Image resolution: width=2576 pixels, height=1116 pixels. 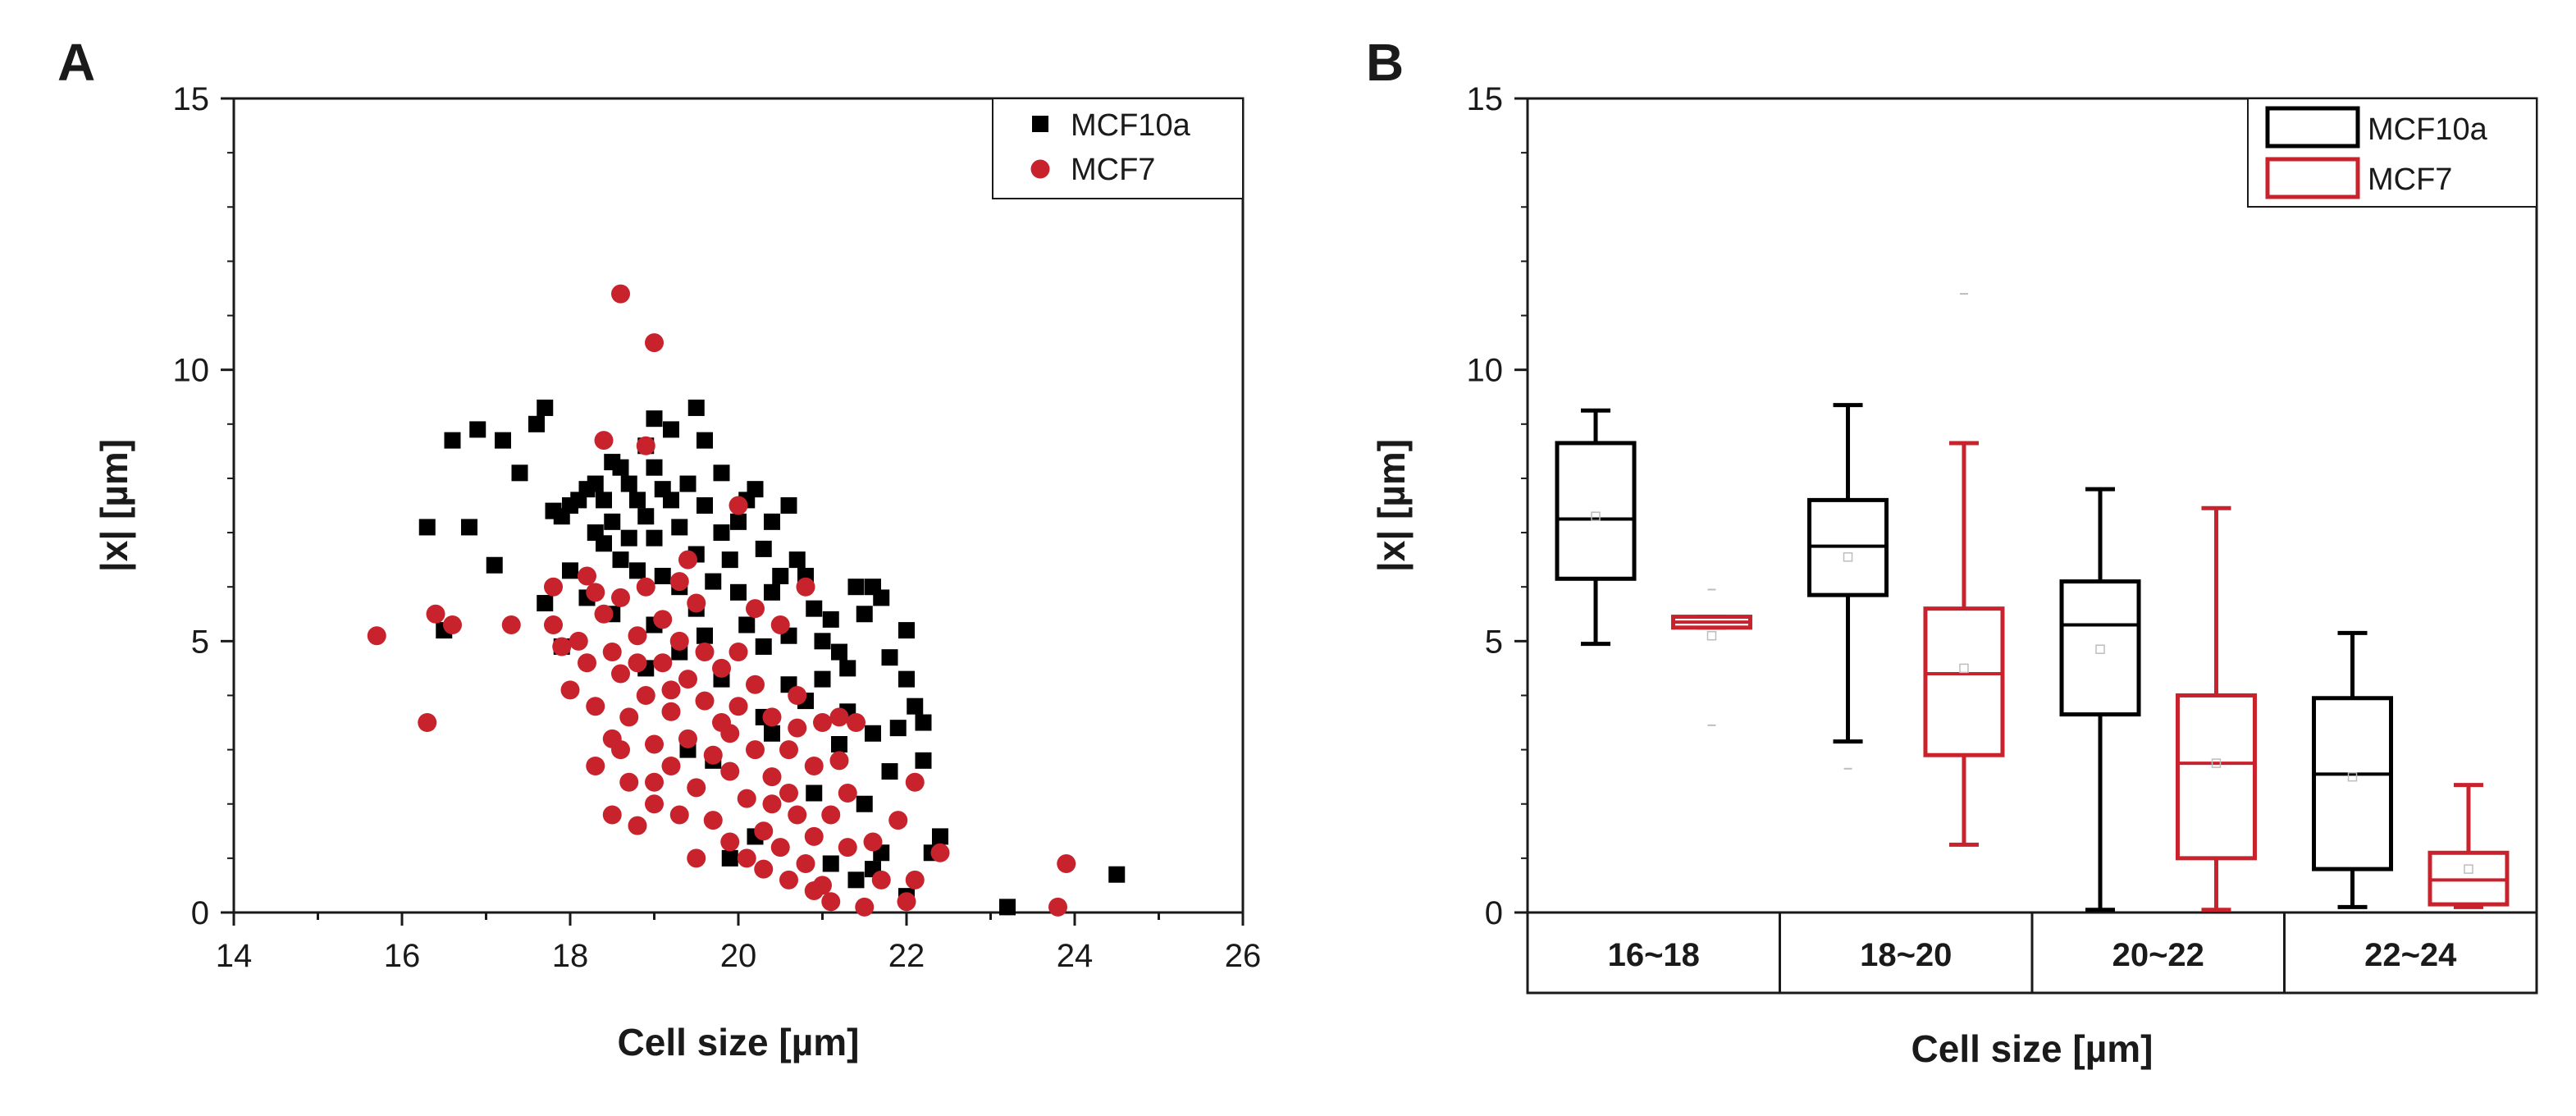 What do you see at coordinates (571, 956) in the screenshot?
I see `x-tick-label: 18` at bounding box center [571, 956].